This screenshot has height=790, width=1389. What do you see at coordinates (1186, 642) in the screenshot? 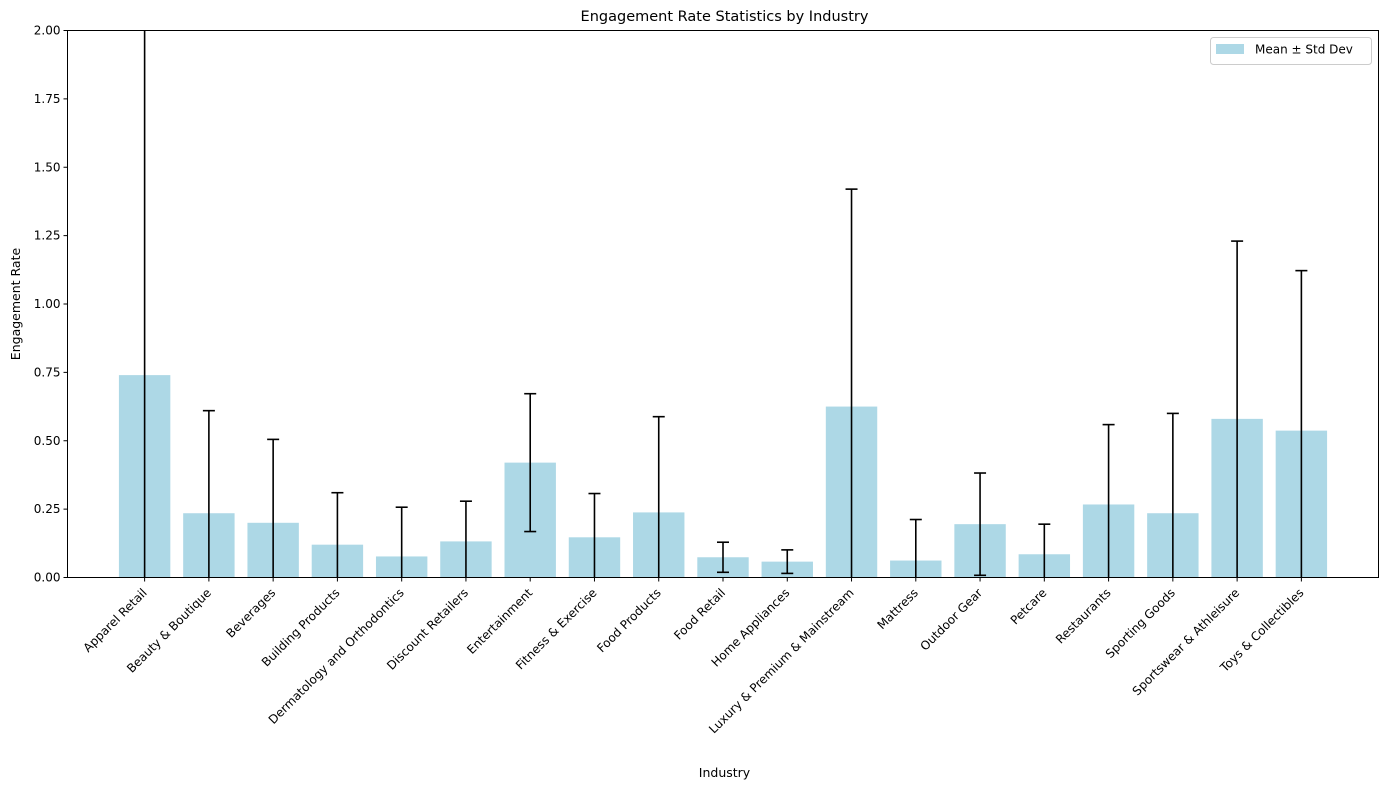
I see `x-tick-label: Sportswear & Athleisure` at bounding box center [1186, 642].